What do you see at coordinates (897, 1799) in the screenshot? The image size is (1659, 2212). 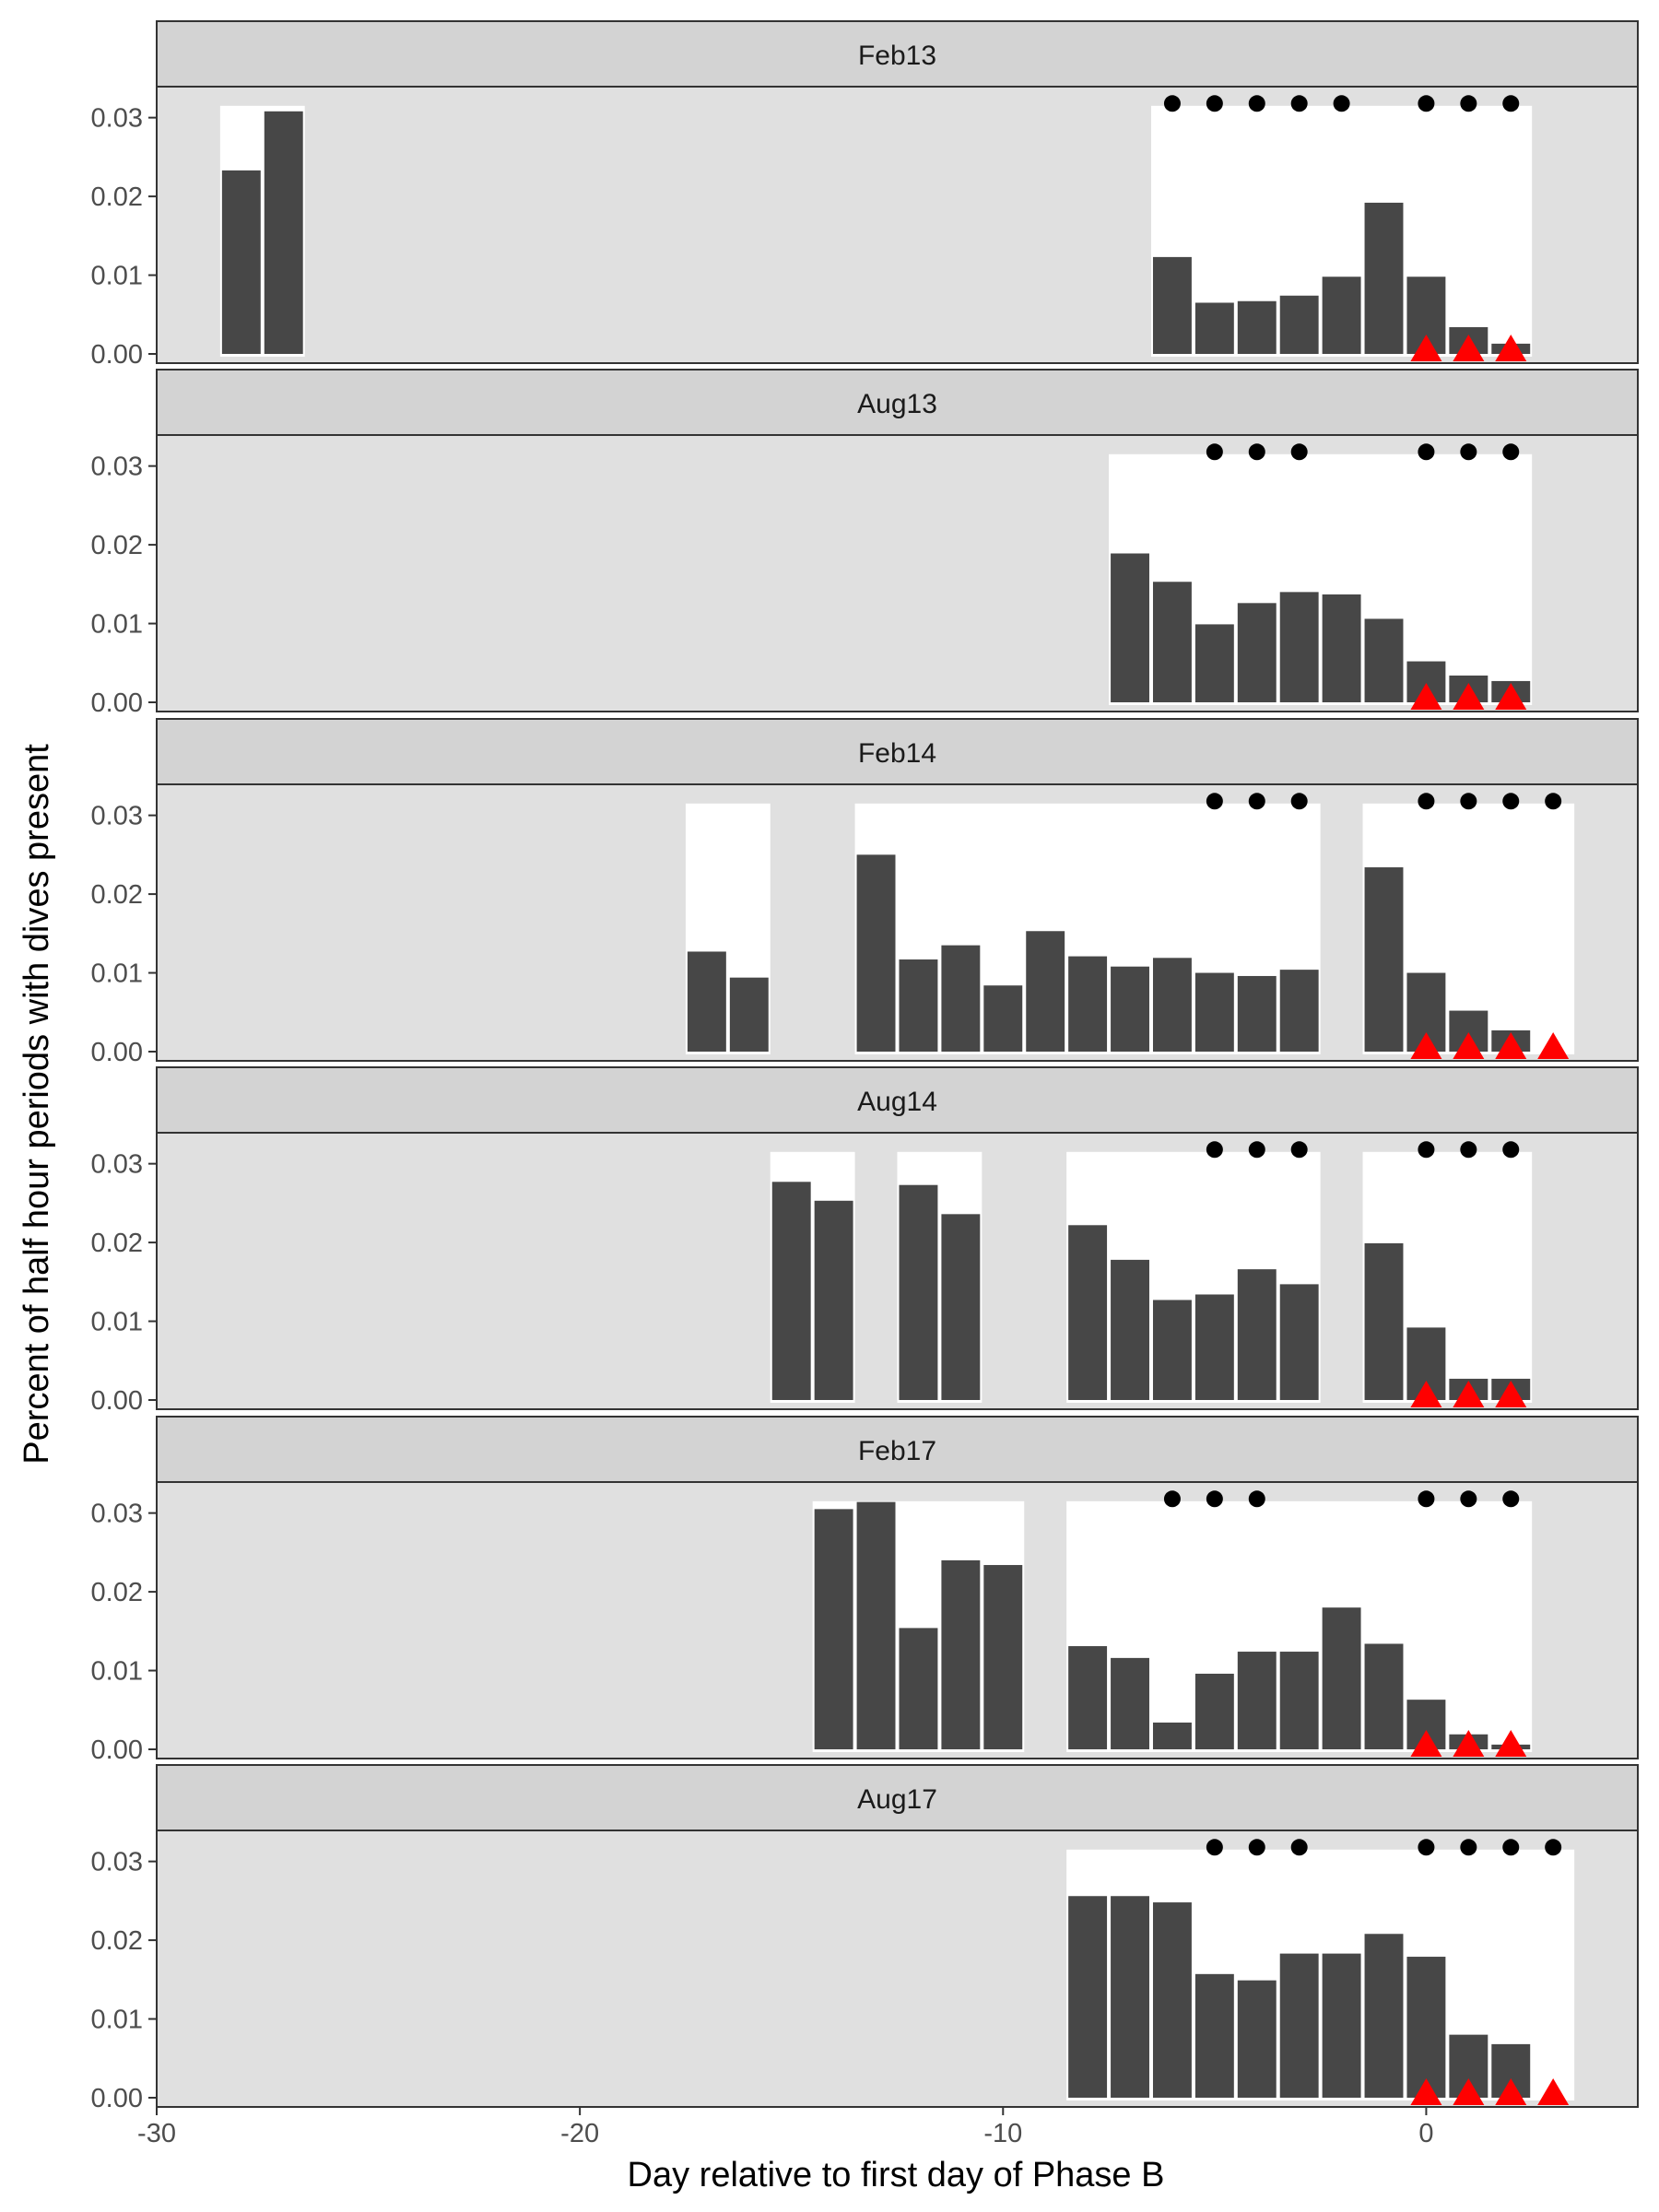 I see `facet-strip-label: Aug17` at bounding box center [897, 1799].